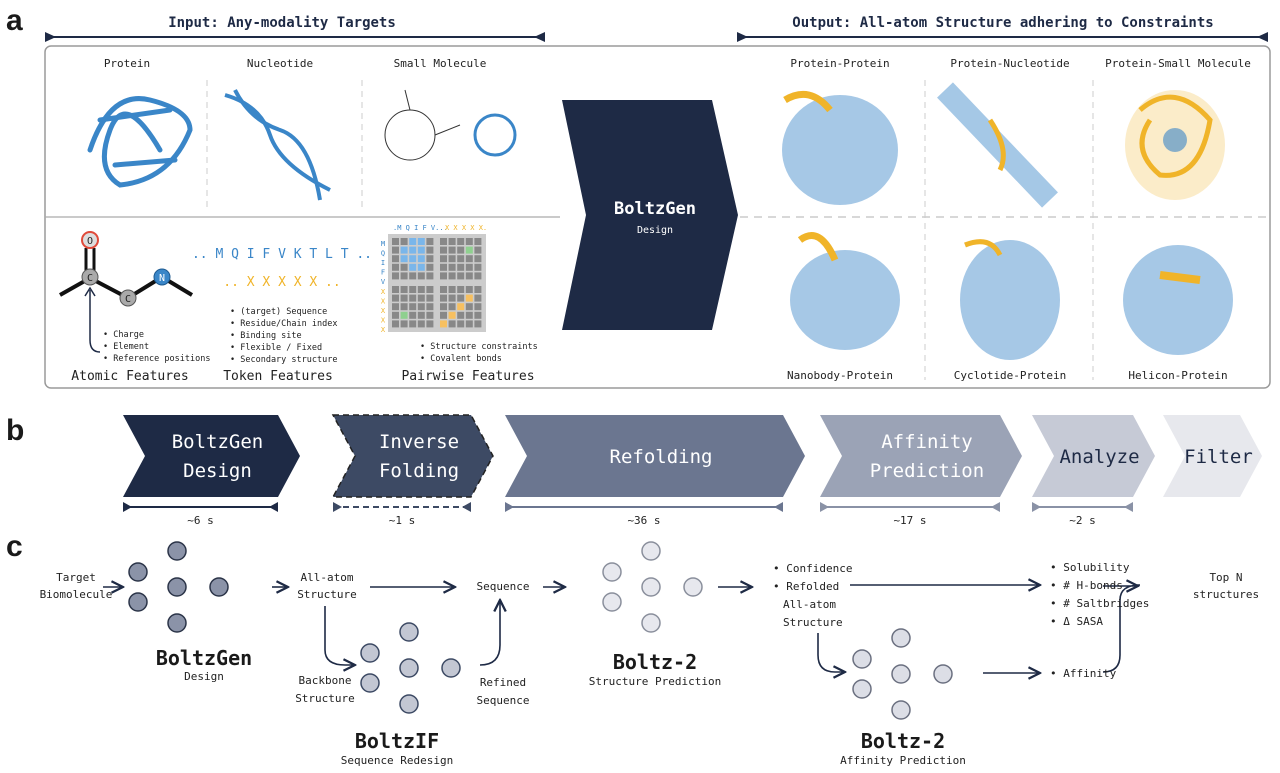 Image resolution: width=1280 pixels, height=773 pixels. Describe the element at coordinates (129, 376) in the screenshot. I see `atomic-features-title: Atomic Features` at that location.